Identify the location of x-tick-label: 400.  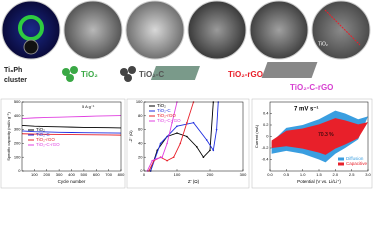
(71, 174).